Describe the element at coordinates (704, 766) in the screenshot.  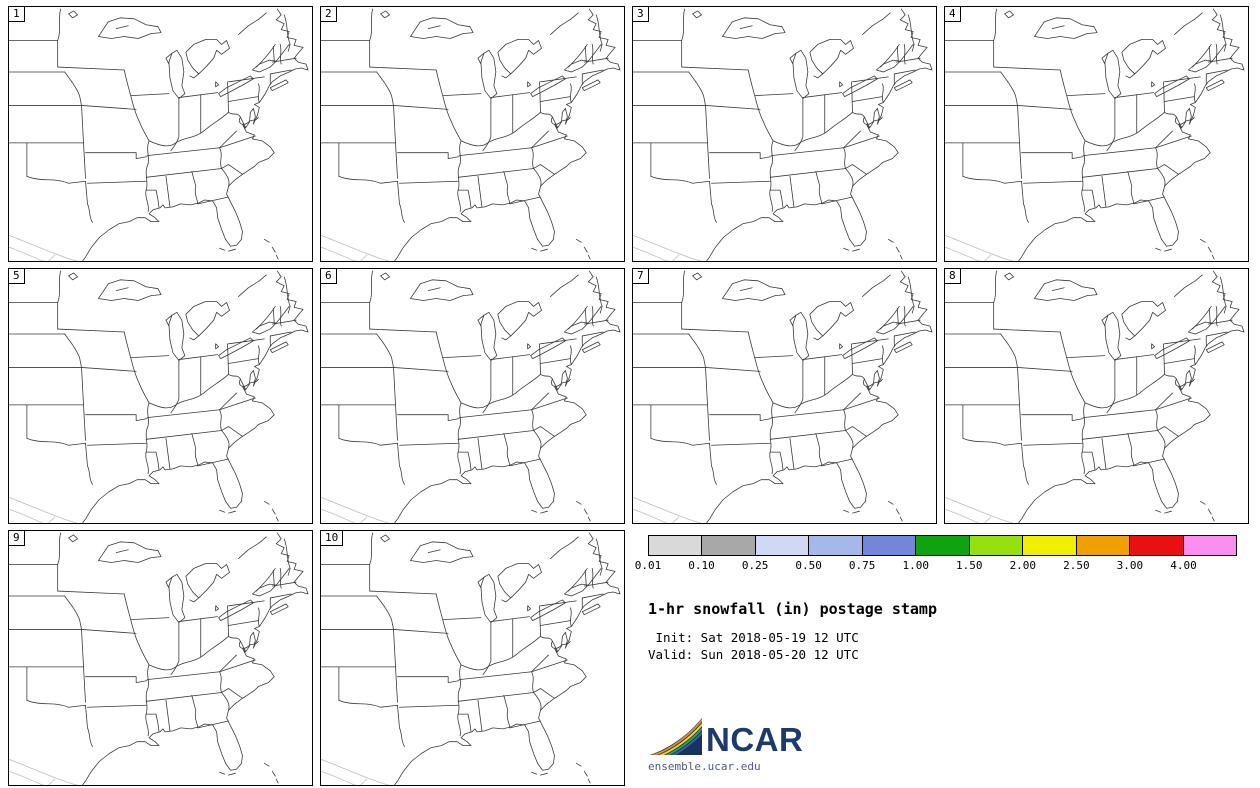
I see `footer-url: ensemble.ucar.edu` at that location.